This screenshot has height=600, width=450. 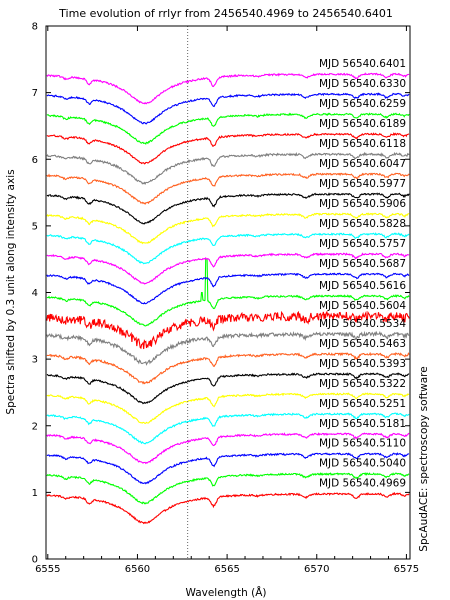 What do you see at coordinates (362, 244) in the screenshot?
I see `series-label: MJD 56540.5757` at bounding box center [362, 244].